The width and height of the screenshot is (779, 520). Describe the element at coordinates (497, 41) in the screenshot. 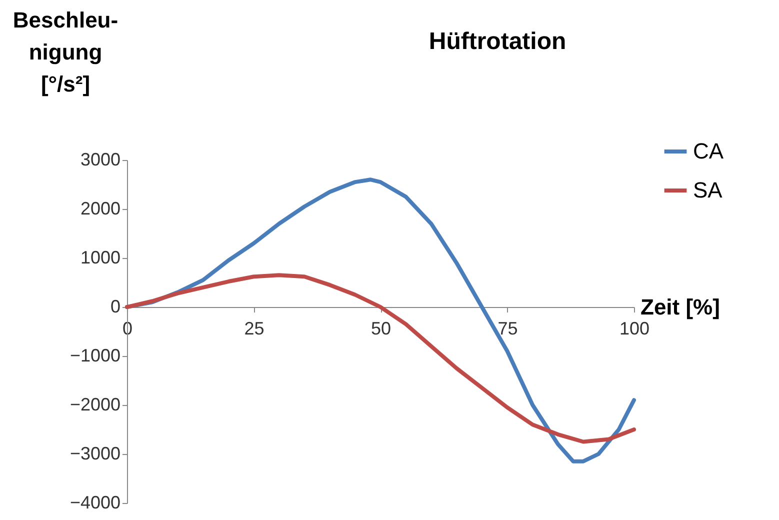

I see `chart-title: Hüftrotation` at that location.